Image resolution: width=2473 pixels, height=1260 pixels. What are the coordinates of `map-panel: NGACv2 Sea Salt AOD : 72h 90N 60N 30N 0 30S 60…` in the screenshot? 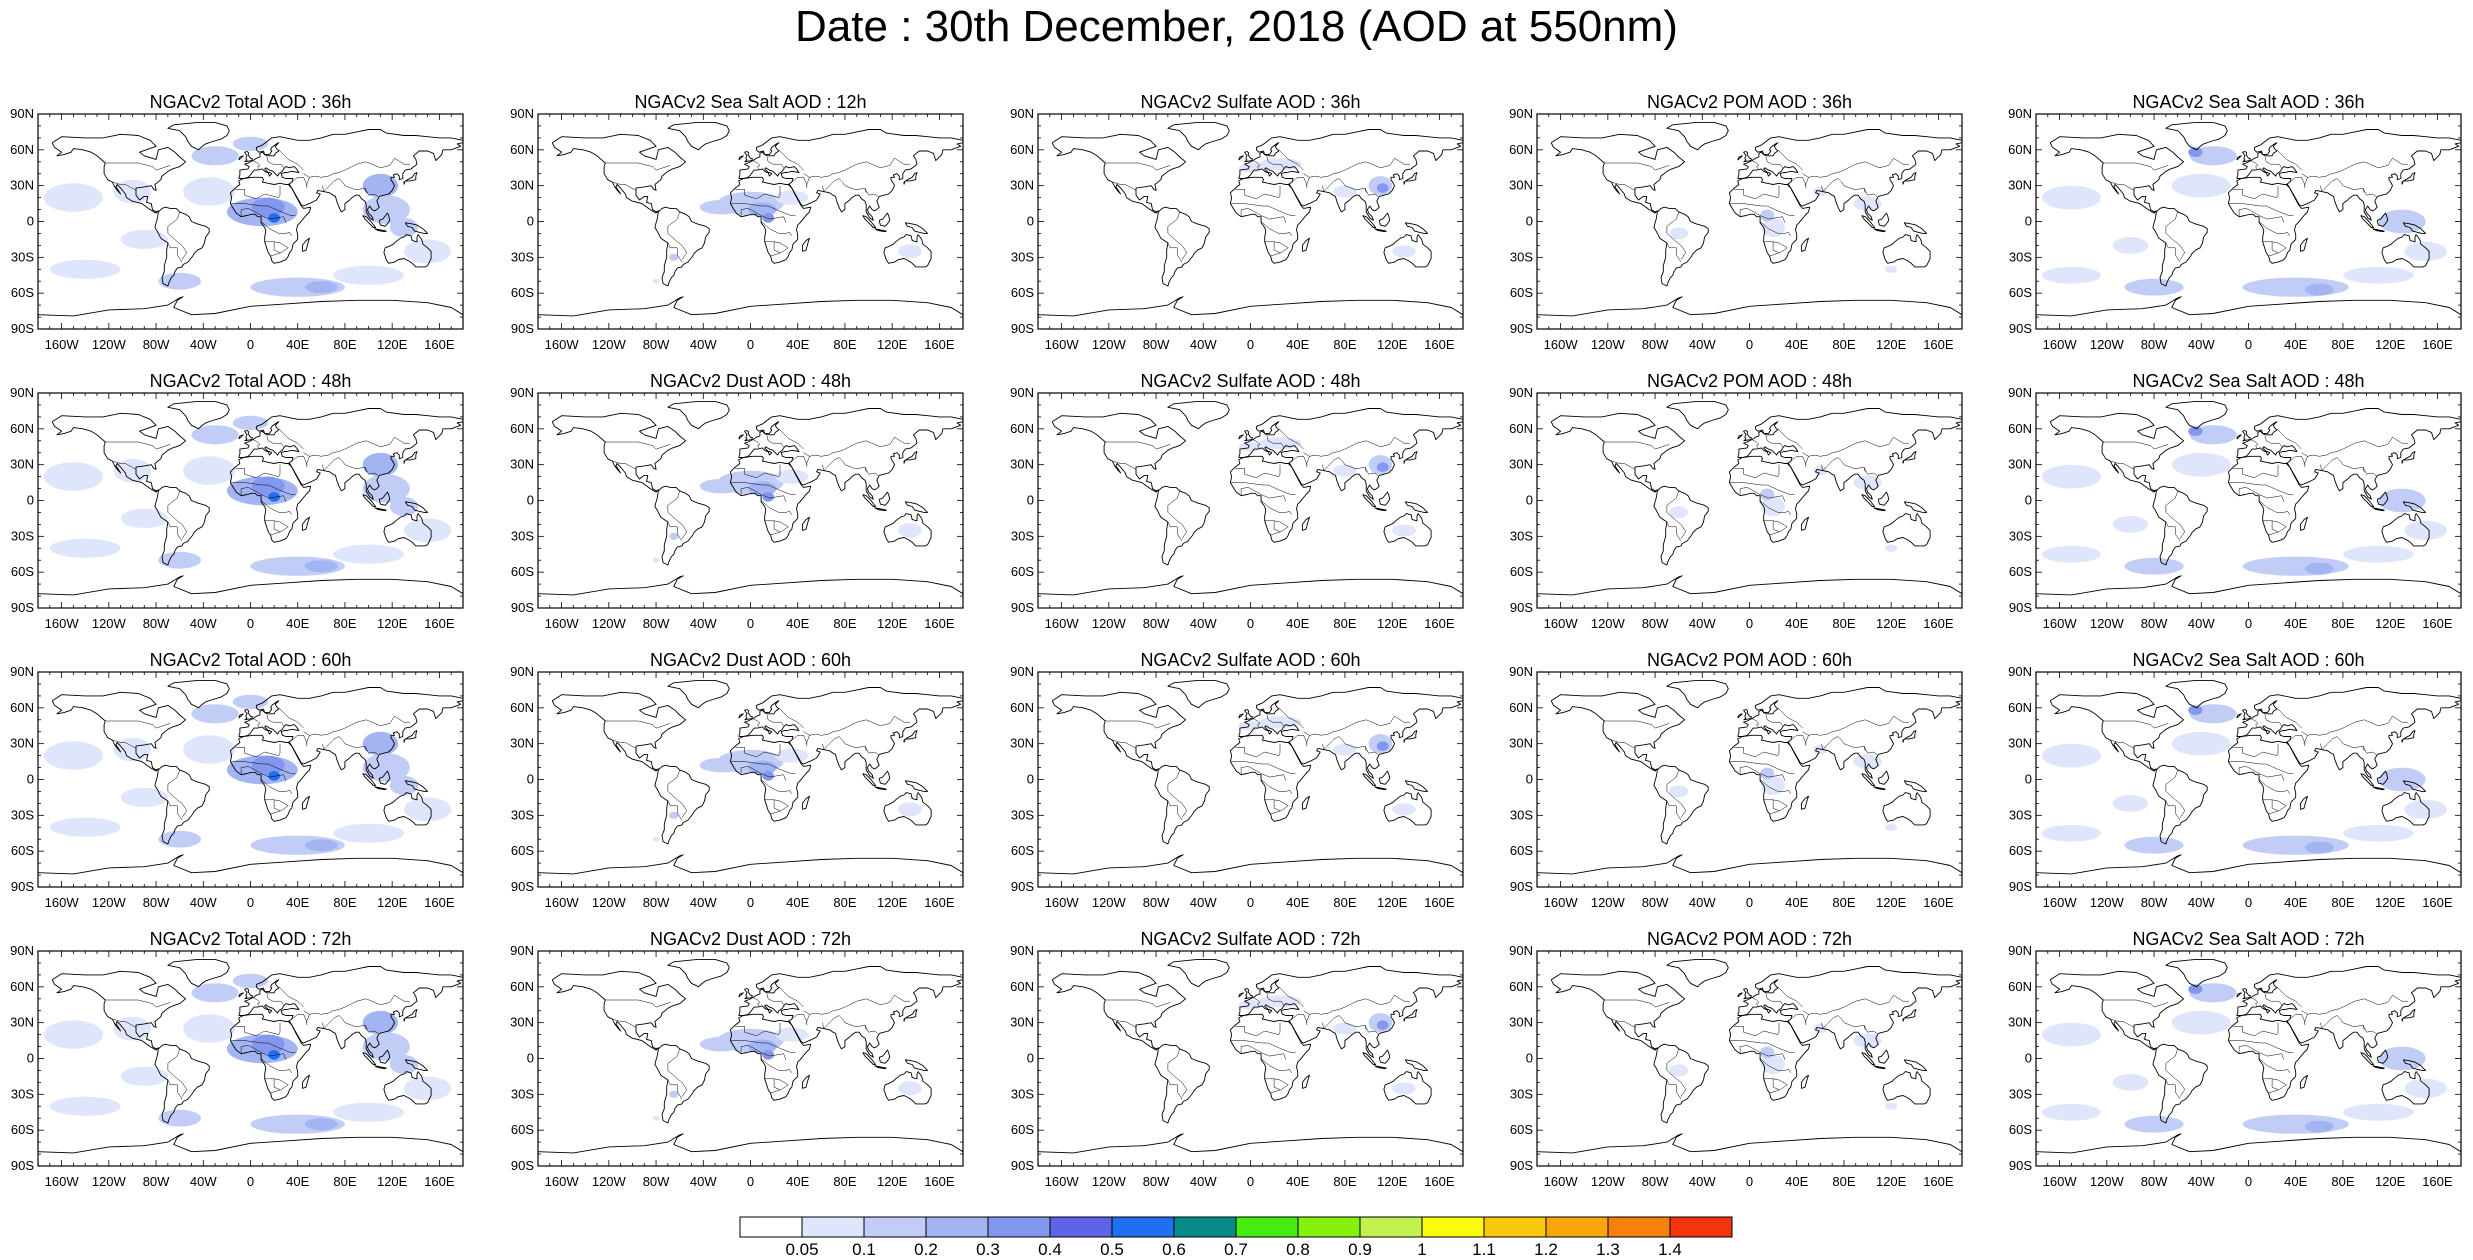 It's located at (2235, 1069).